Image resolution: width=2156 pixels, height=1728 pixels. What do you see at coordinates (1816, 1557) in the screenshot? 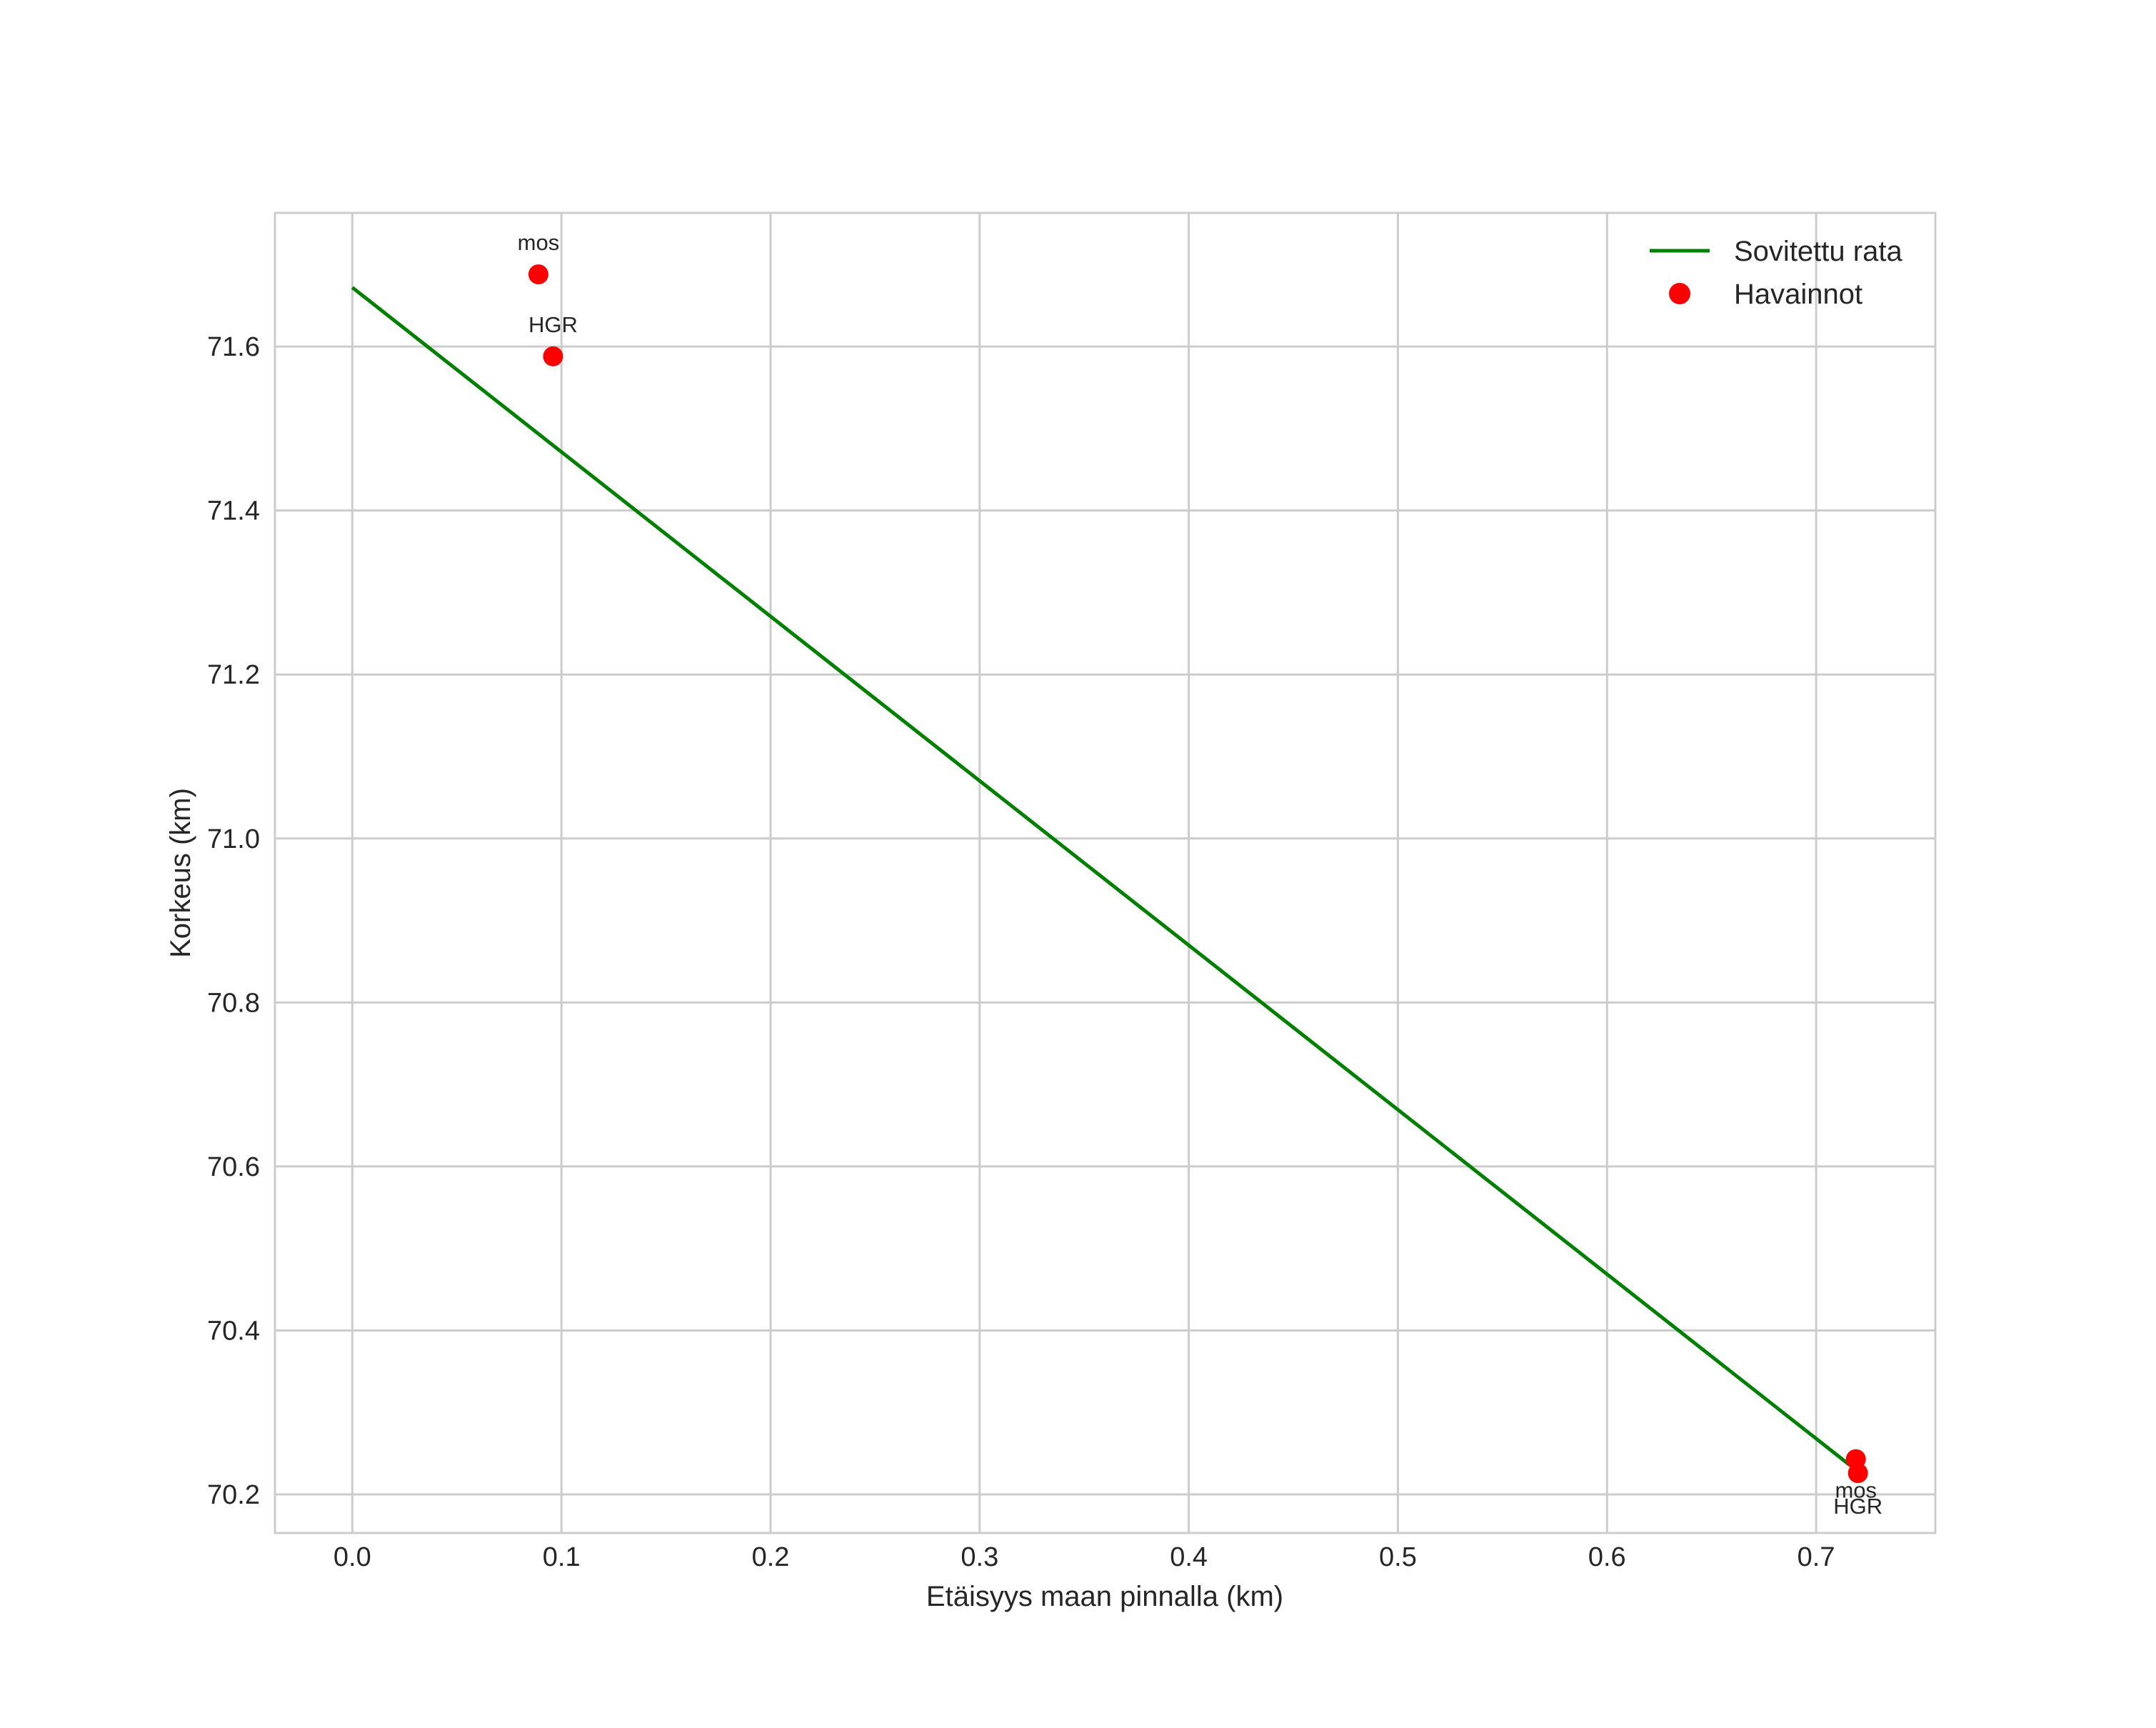
I see `x-tick-label: 0.7` at bounding box center [1816, 1557].